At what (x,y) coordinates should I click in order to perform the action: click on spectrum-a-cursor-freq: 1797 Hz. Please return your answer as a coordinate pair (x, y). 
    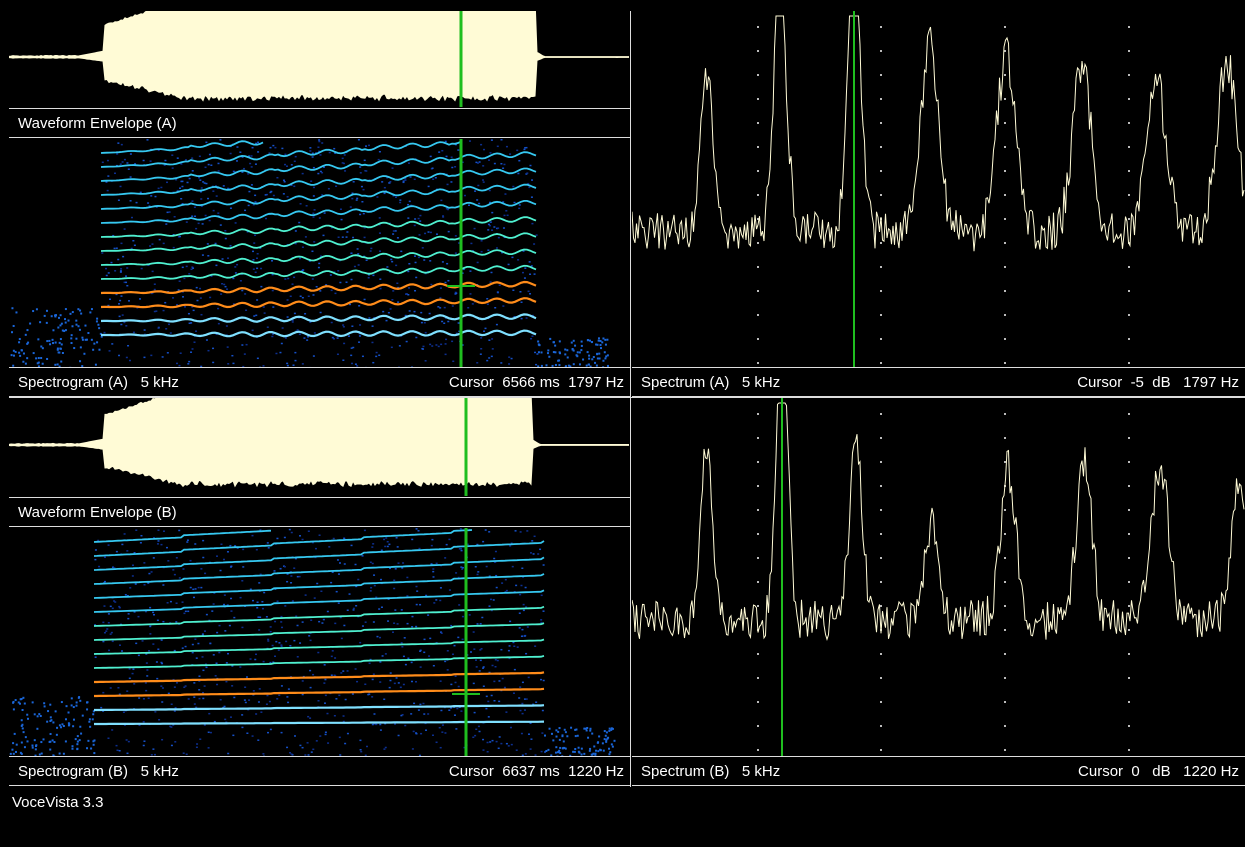
    Looking at the image, I should click on (1211, 382).